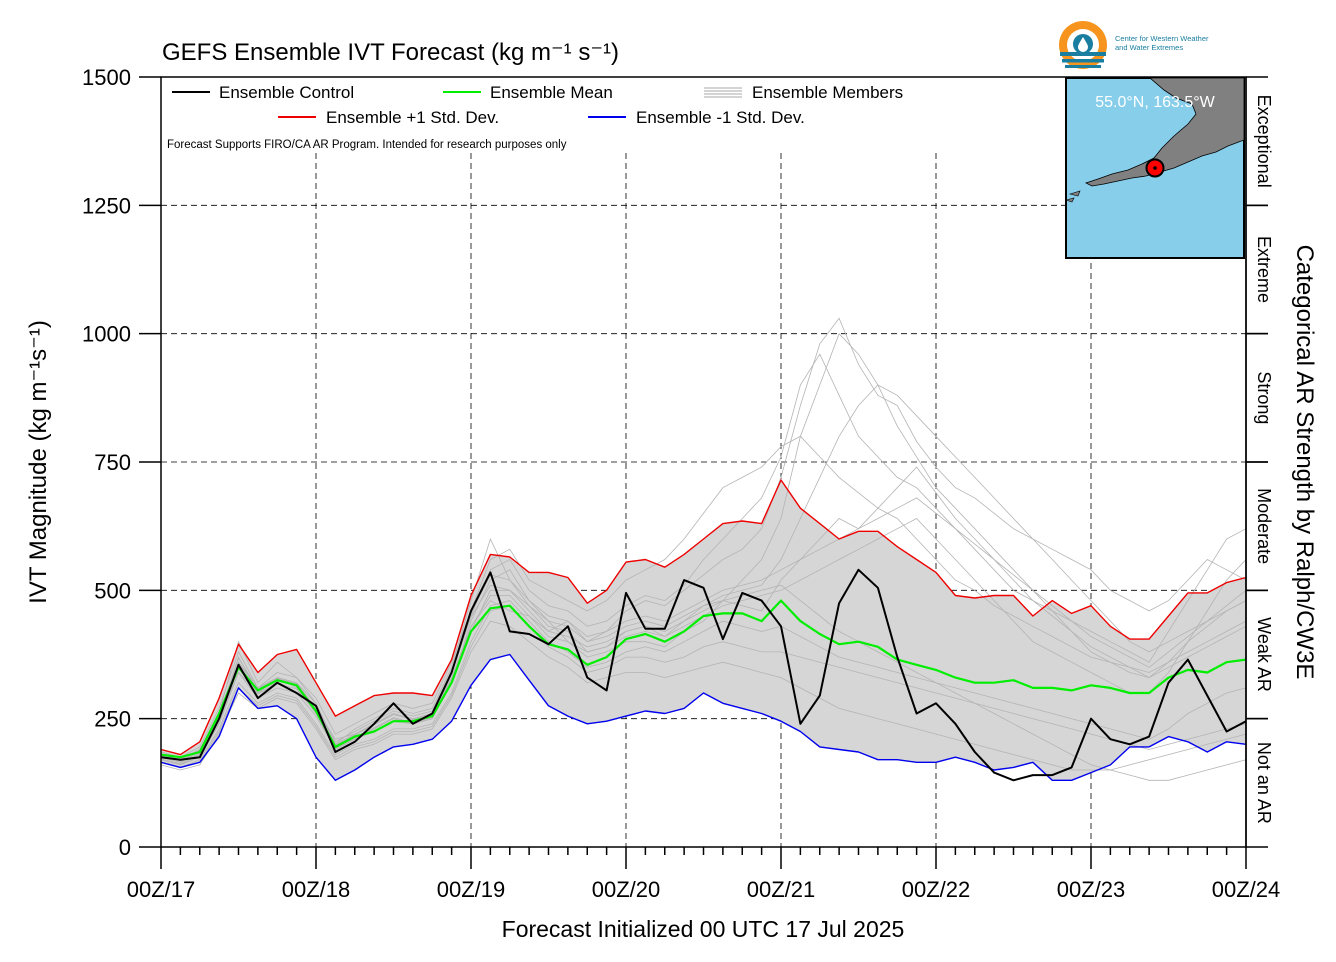 This screenshot has width=1336, height=962. What do you see at coordinates (125, 847) in the screenshot?
I see `y-tick-label: 0` at bounding box center [125, 847].